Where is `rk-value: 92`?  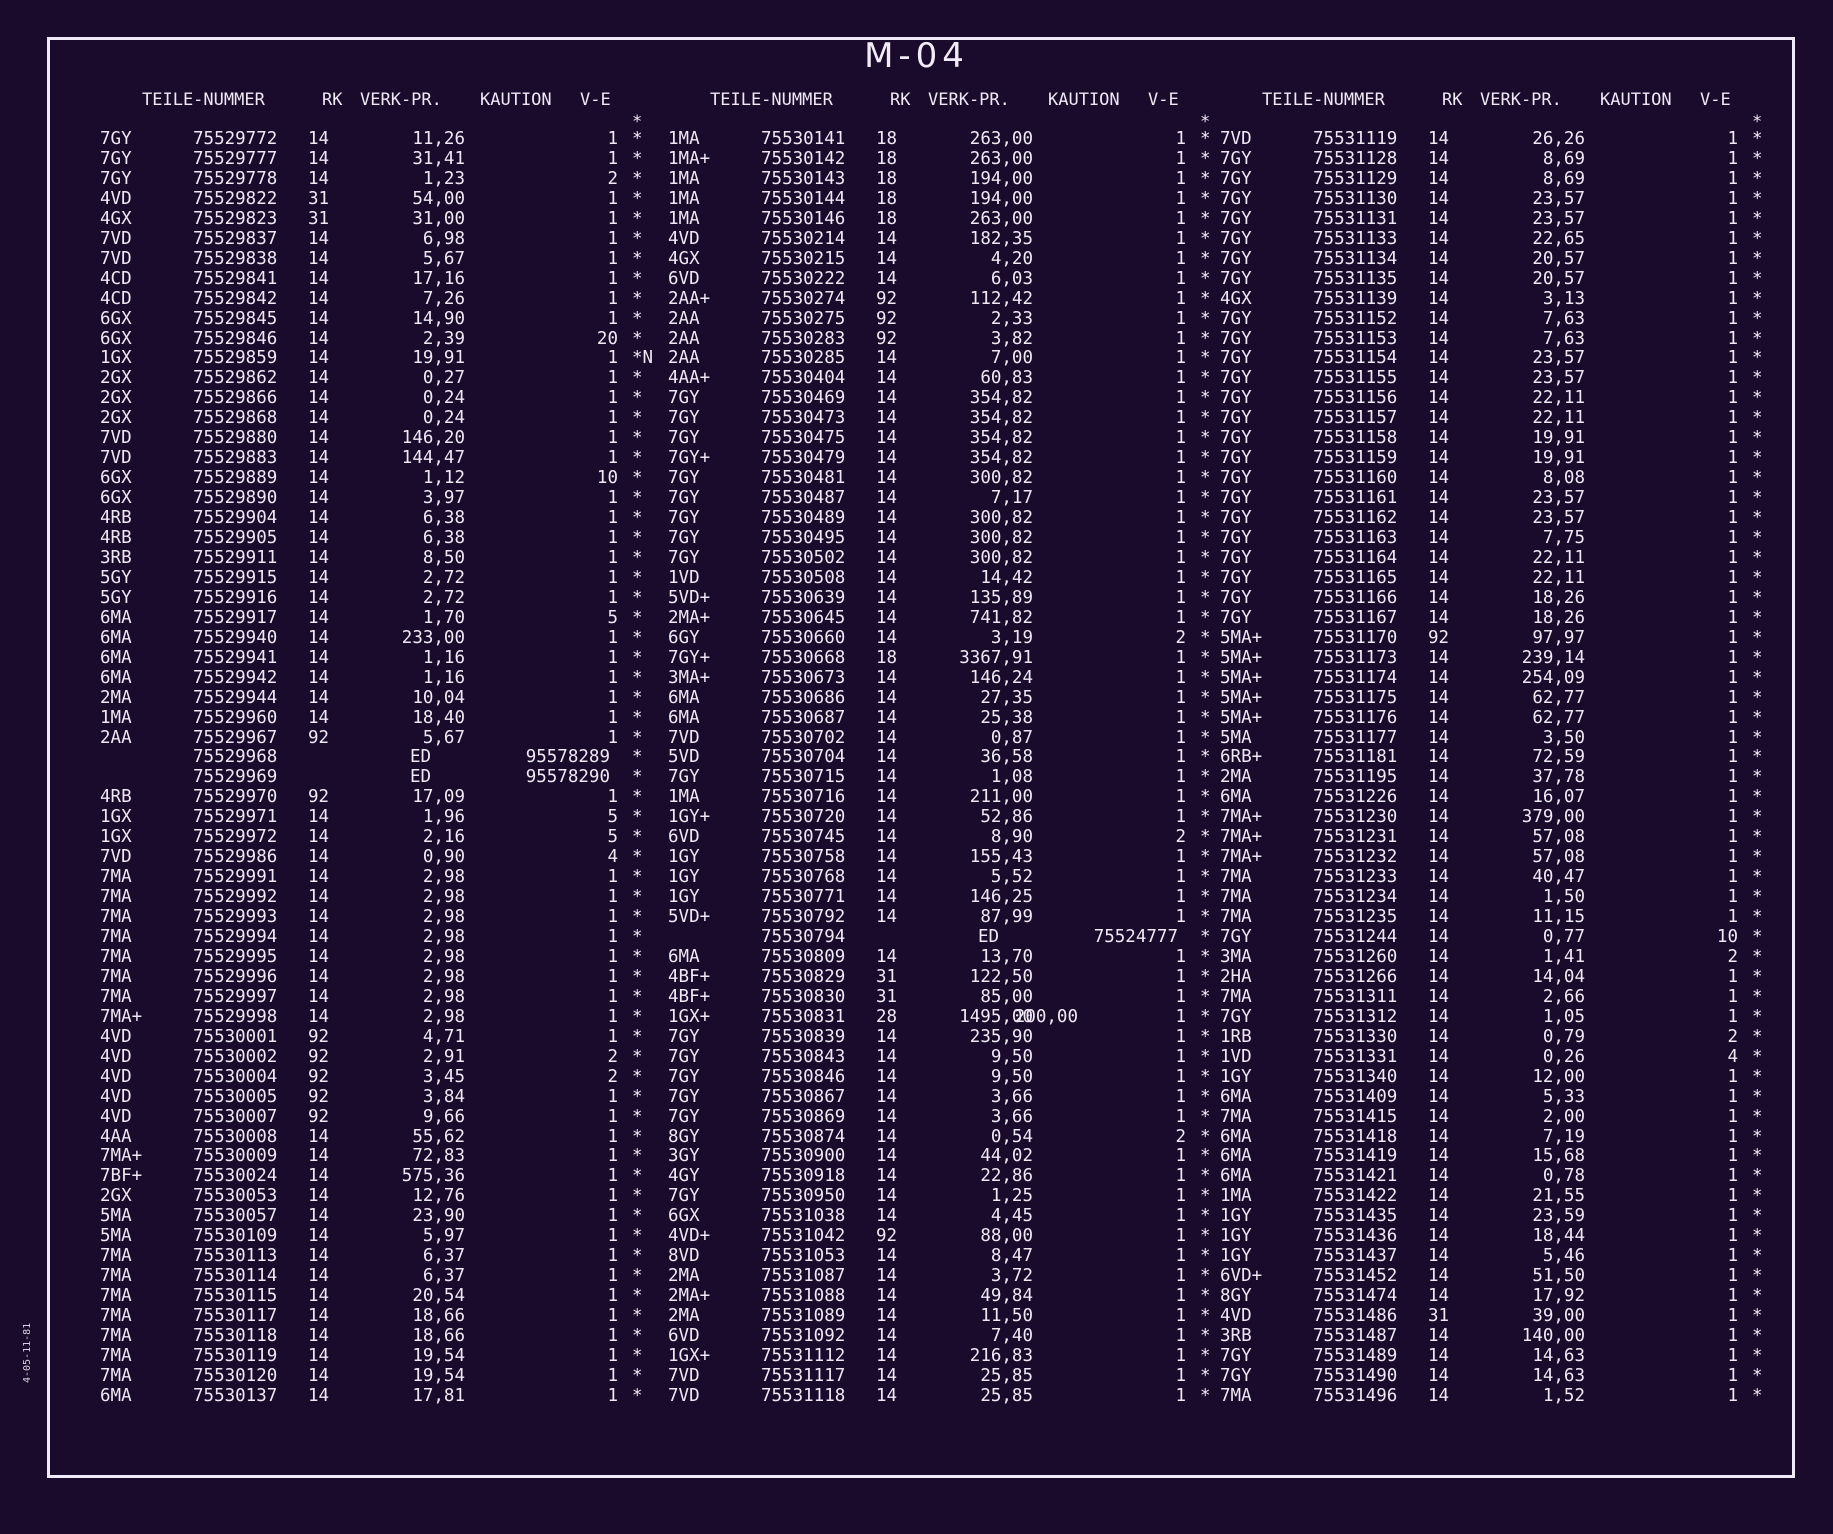
rk-value: 92 is located at coordinates (1439, 637).